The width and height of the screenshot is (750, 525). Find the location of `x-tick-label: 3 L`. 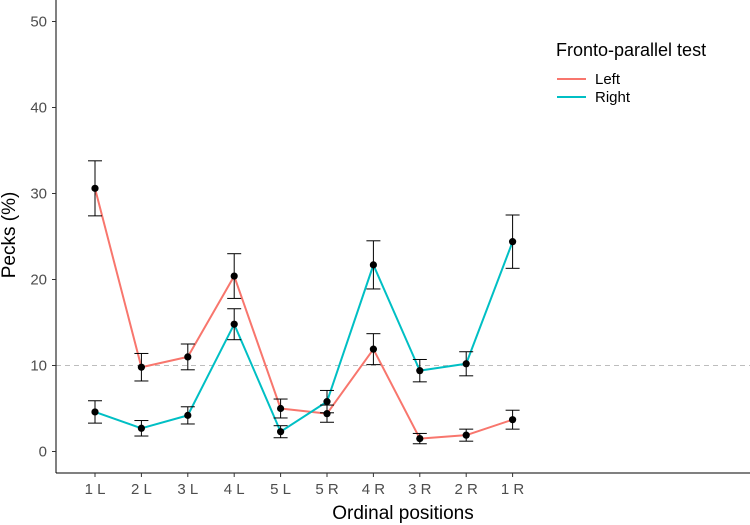

x-tick-label: 3 L is located at coordinates (187, 489).